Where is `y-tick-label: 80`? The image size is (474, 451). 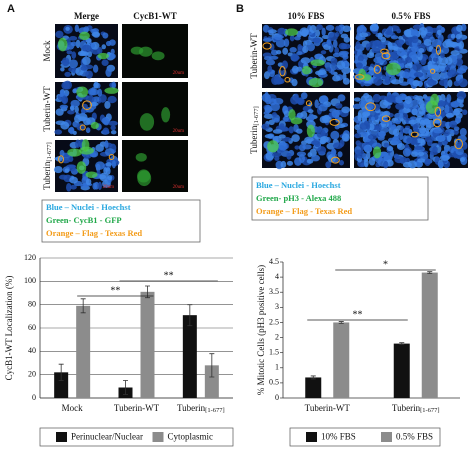
y-tick-label: 80 is located at coordinates (32, 303).